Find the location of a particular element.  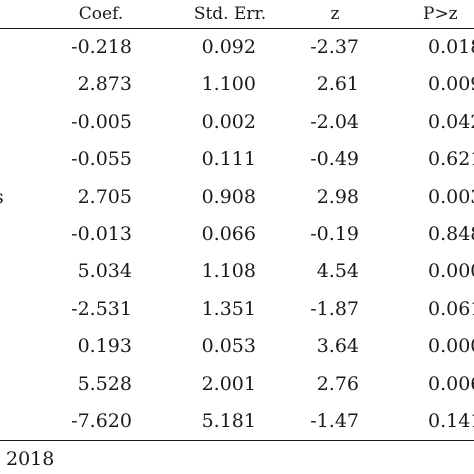

coef-value: 0.193 is located at coordinates (104, 346).